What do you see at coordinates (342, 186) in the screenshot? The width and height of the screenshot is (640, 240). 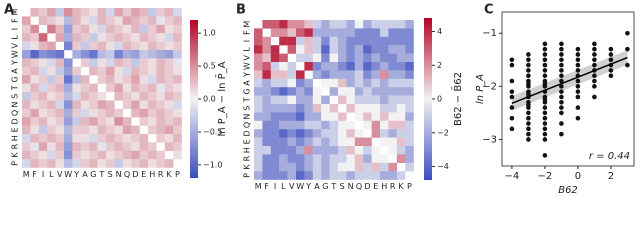 I see `x-tick-label: S` at bounding box center [342, 186].